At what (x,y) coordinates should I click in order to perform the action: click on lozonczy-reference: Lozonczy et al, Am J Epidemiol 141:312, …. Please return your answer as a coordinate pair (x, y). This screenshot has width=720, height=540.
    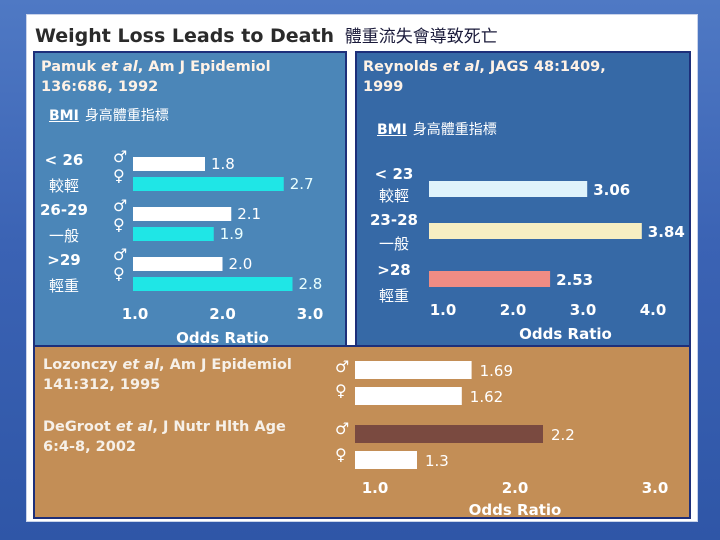
    Looking at the image, I should click on (167, 375).